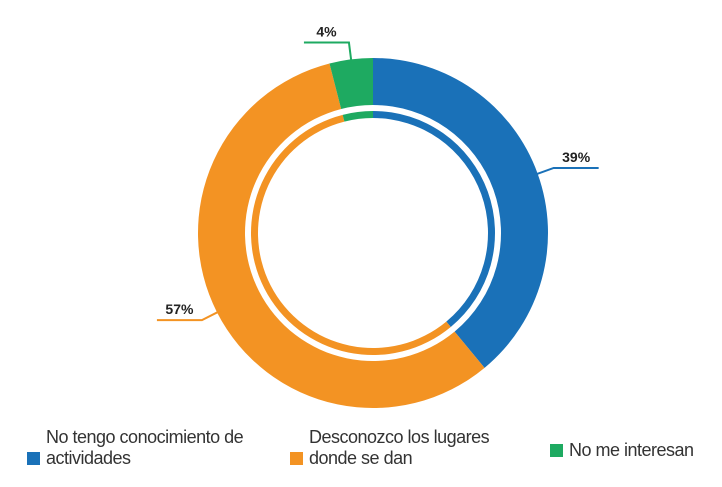  I want to click on legend-item: No tengo conocimiento de actividades, so click(151, 448).